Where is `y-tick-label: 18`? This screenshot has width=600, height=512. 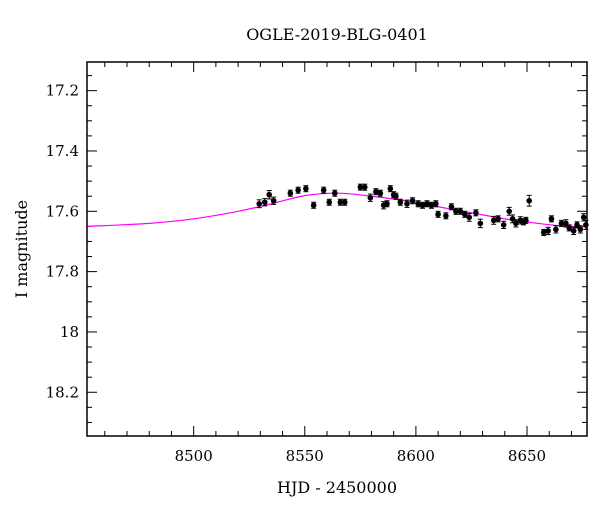
y-tick-label: 18 is located at coordinates (69, 332).